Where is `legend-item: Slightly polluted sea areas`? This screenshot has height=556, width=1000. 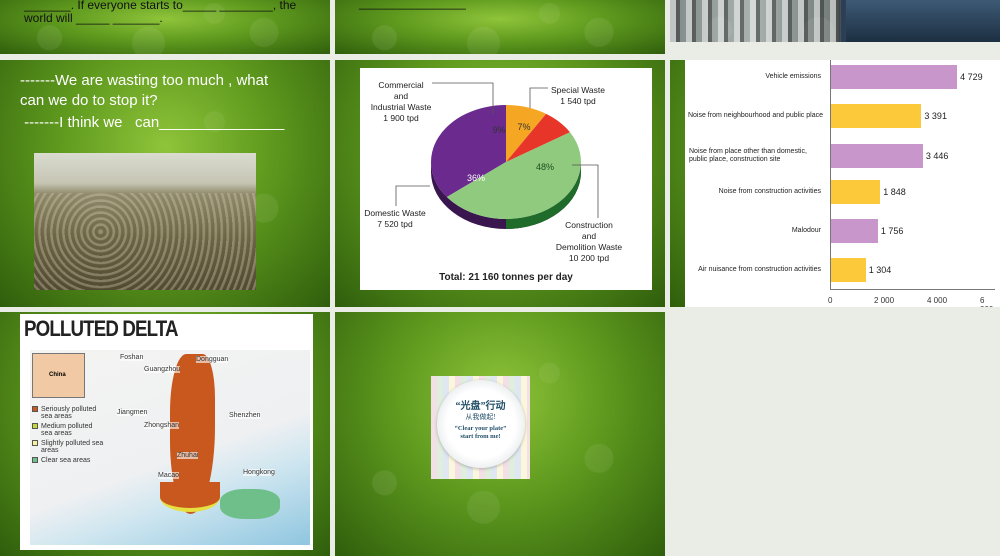 legend-item: Slightly polluted sea areas is located at coordinates (68, 447).